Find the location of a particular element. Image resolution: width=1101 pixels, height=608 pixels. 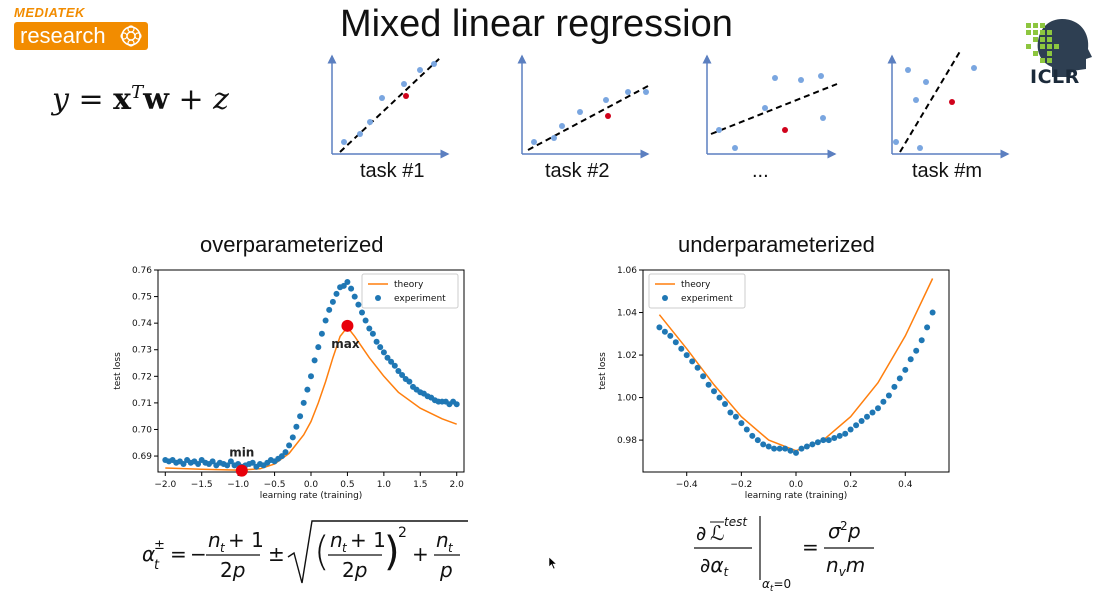

x-tick-label: 1.0 is located at coordinates (384, 485).